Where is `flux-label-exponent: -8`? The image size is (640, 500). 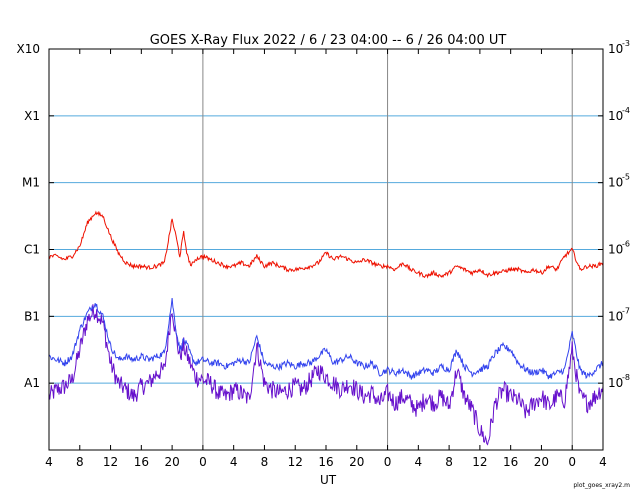
flux-label-exponent: -8 is located at coordinates (626, 377).